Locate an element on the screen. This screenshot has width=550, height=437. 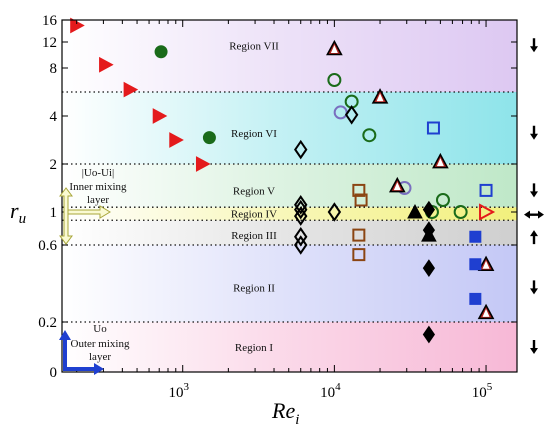
y-axis-title-main: r is located at coordinates (14, 210).